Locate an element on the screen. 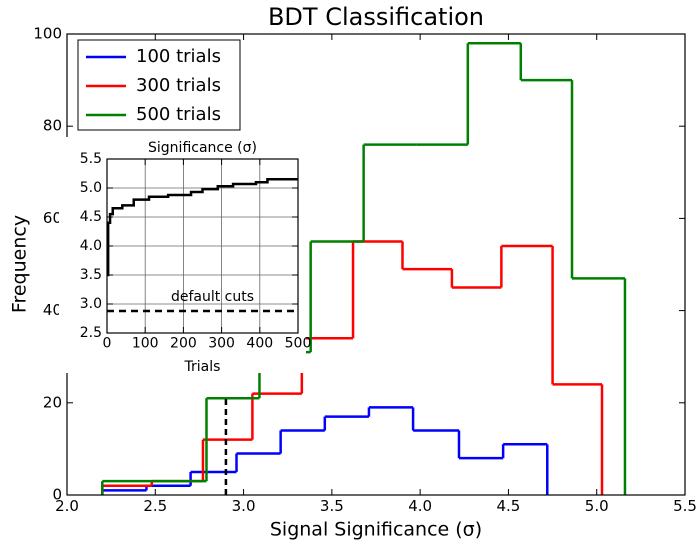 This screenshot has height=541, width=697. chart-title: BDT Classification is located at coordinates (376, 17).